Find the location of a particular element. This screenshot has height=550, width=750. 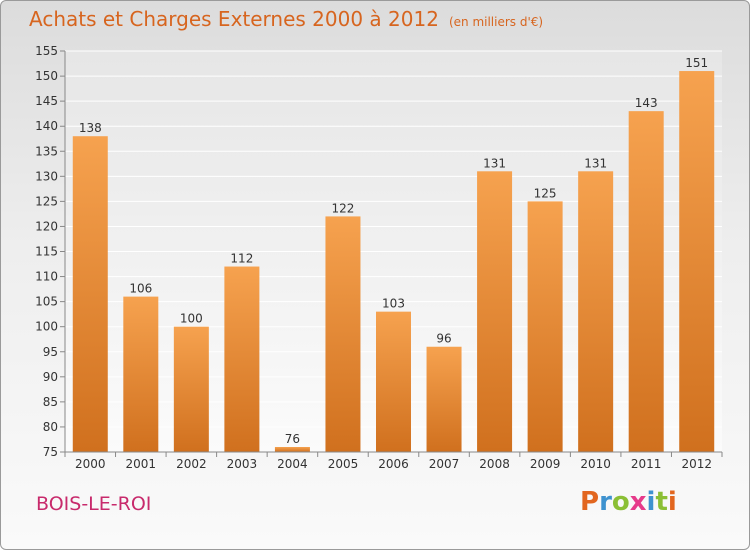

x-tick-label-2007: 2007 is located at coordinates (444, 464).